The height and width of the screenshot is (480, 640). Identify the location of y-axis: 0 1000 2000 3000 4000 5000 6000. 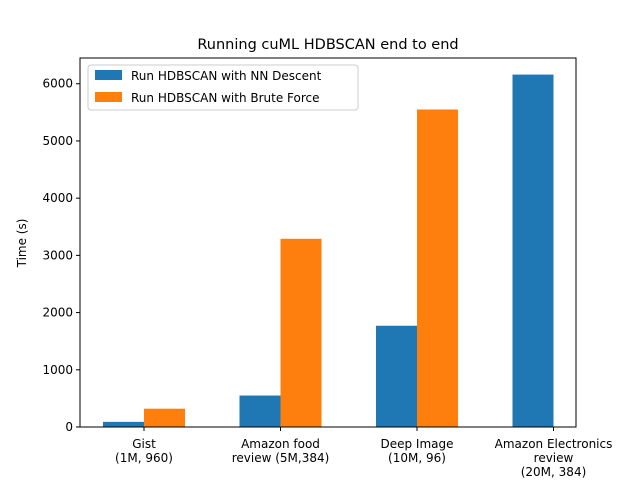
(61, 255).